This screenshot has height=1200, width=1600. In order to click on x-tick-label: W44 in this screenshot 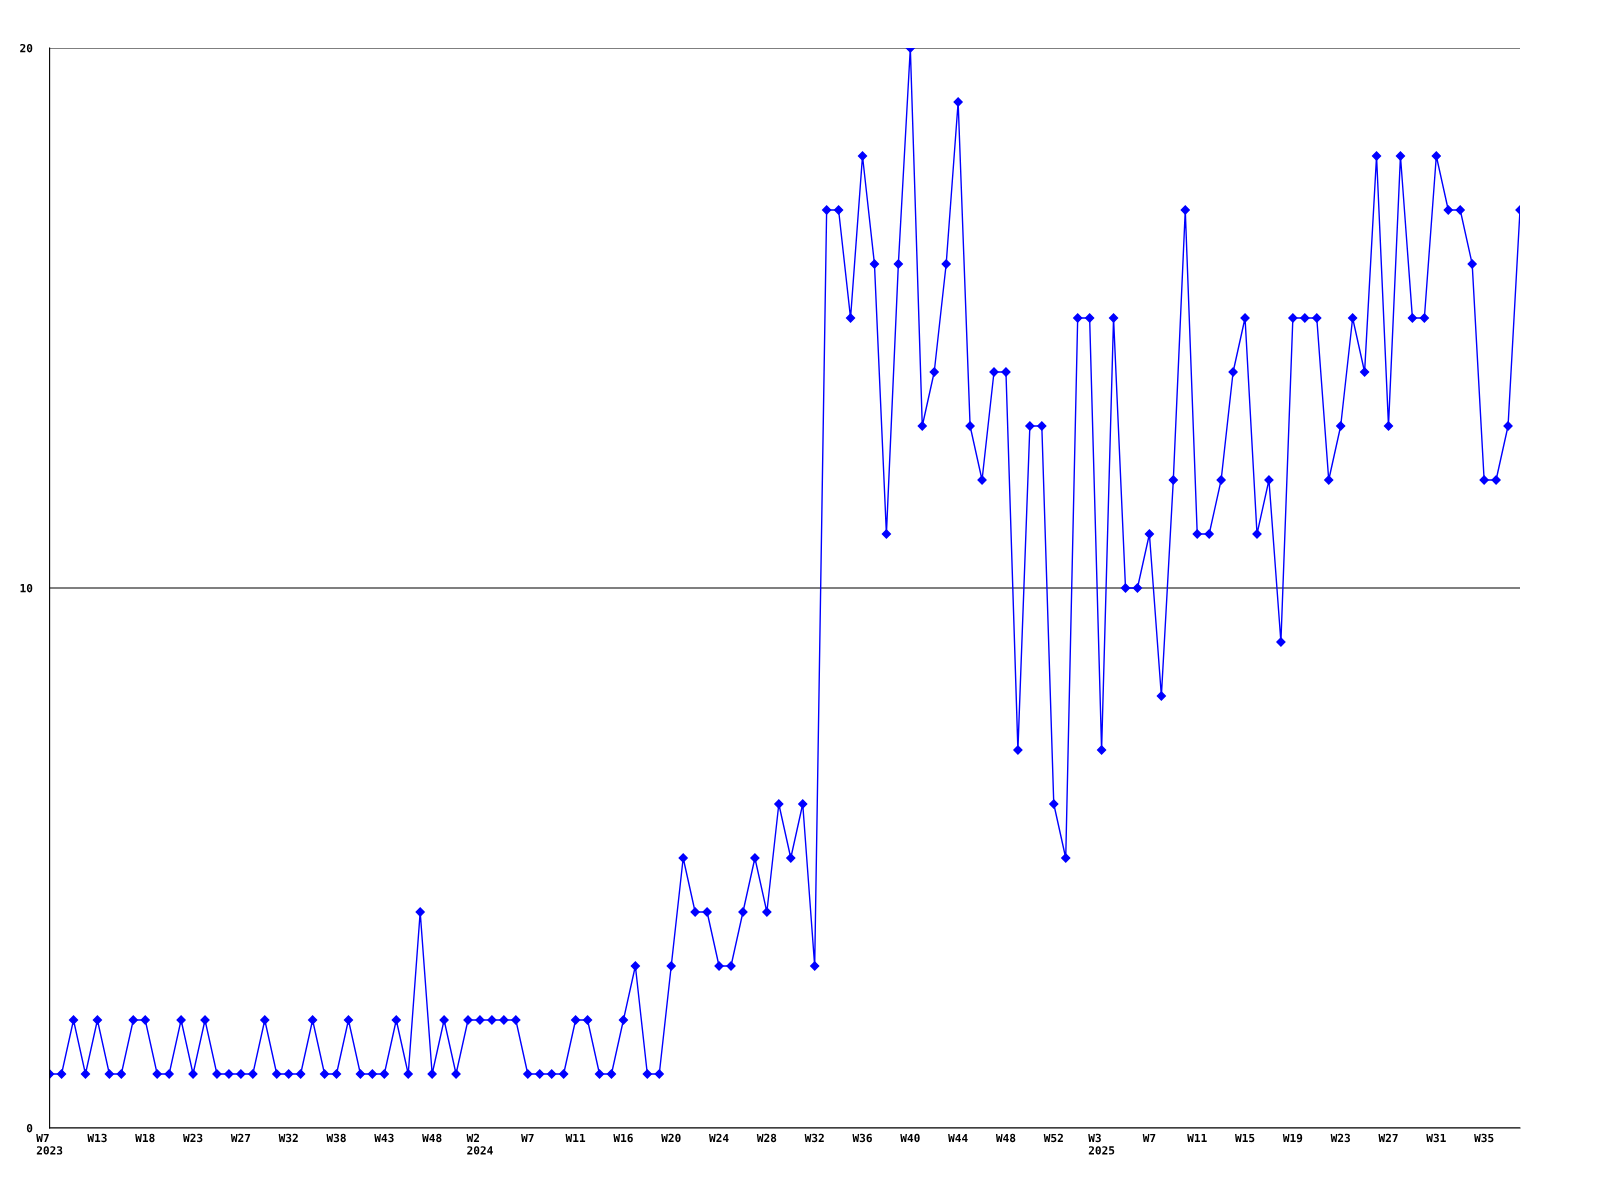, I will do `click(958, 1137)`.